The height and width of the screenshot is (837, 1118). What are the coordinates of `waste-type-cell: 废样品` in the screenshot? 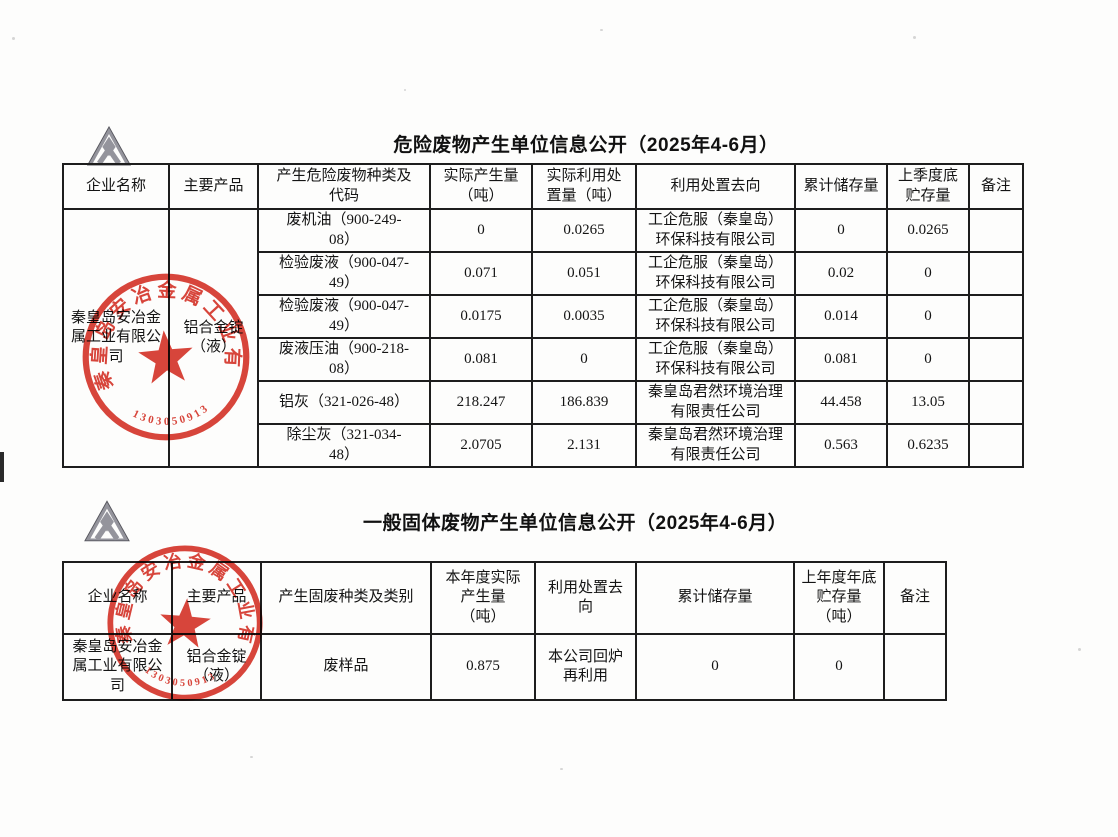 It's located at (346, 667).